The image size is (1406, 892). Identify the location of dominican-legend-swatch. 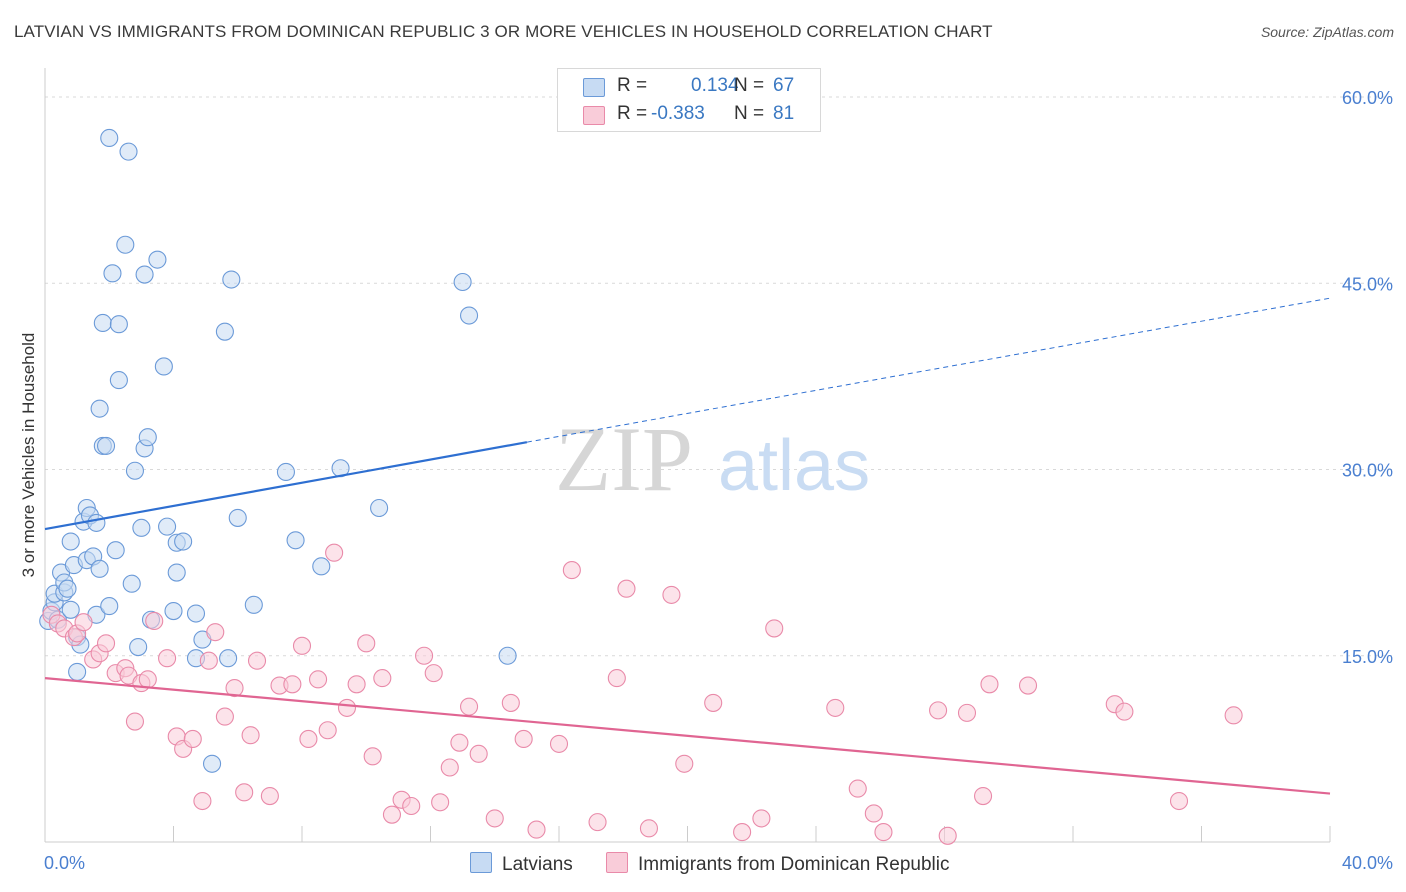
(617, 862).